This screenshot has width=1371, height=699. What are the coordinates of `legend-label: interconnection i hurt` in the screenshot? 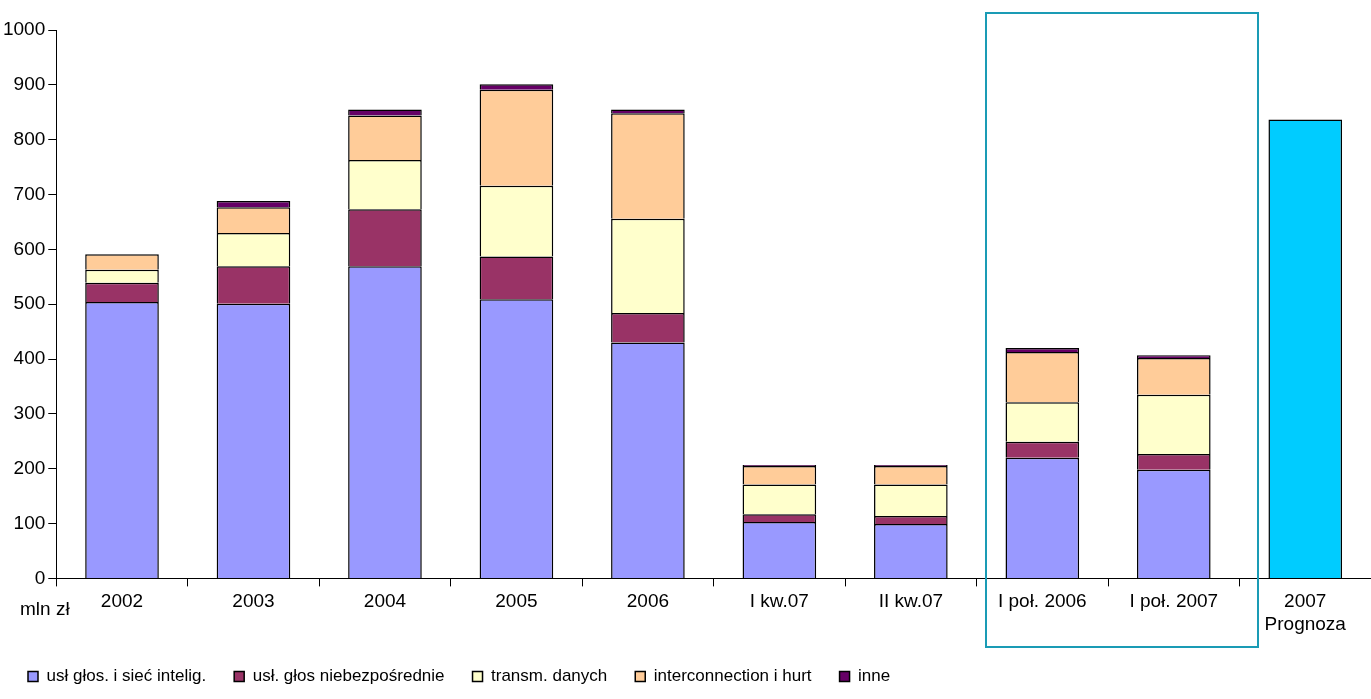 It's located at (732, 676).